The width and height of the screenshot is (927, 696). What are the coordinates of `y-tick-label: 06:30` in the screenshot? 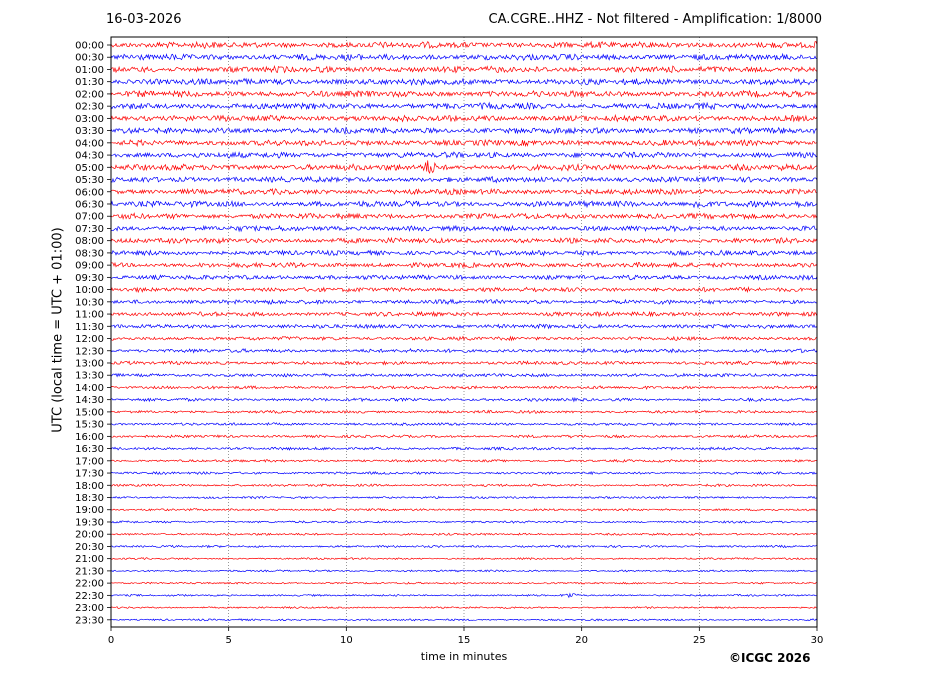 It's located at (89, 204).